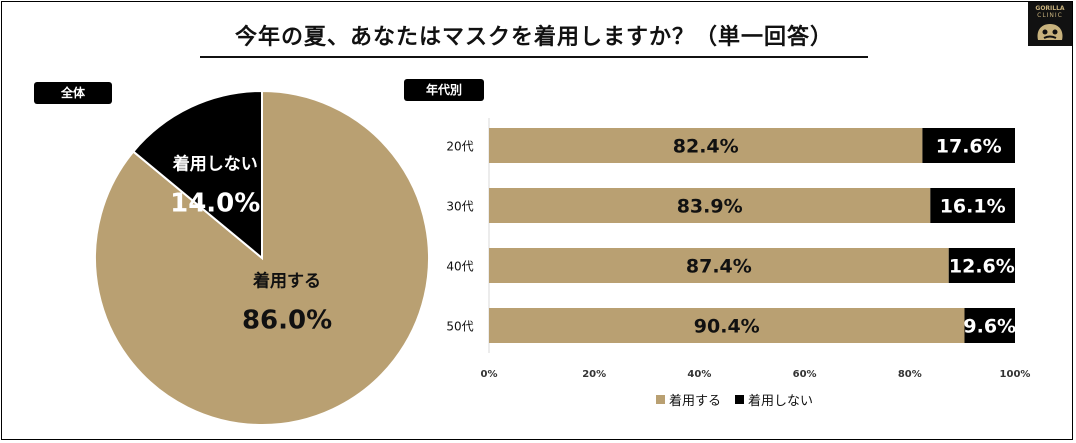 The image size is (1076, 443). What do you see at coordinates (444, 90) in the screenshot?
I see `by-age-tag: 年代別` at bounding box center [444, 90].